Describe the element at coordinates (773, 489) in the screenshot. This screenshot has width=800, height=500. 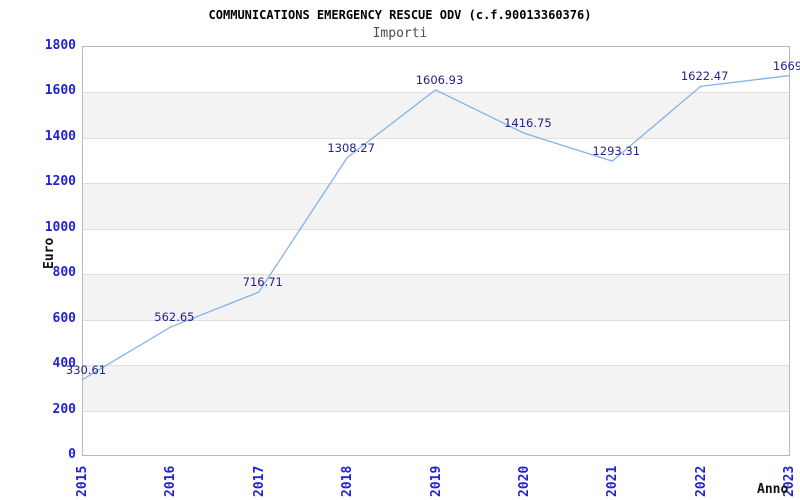
I see `x-axis-title: Anno` at that location.